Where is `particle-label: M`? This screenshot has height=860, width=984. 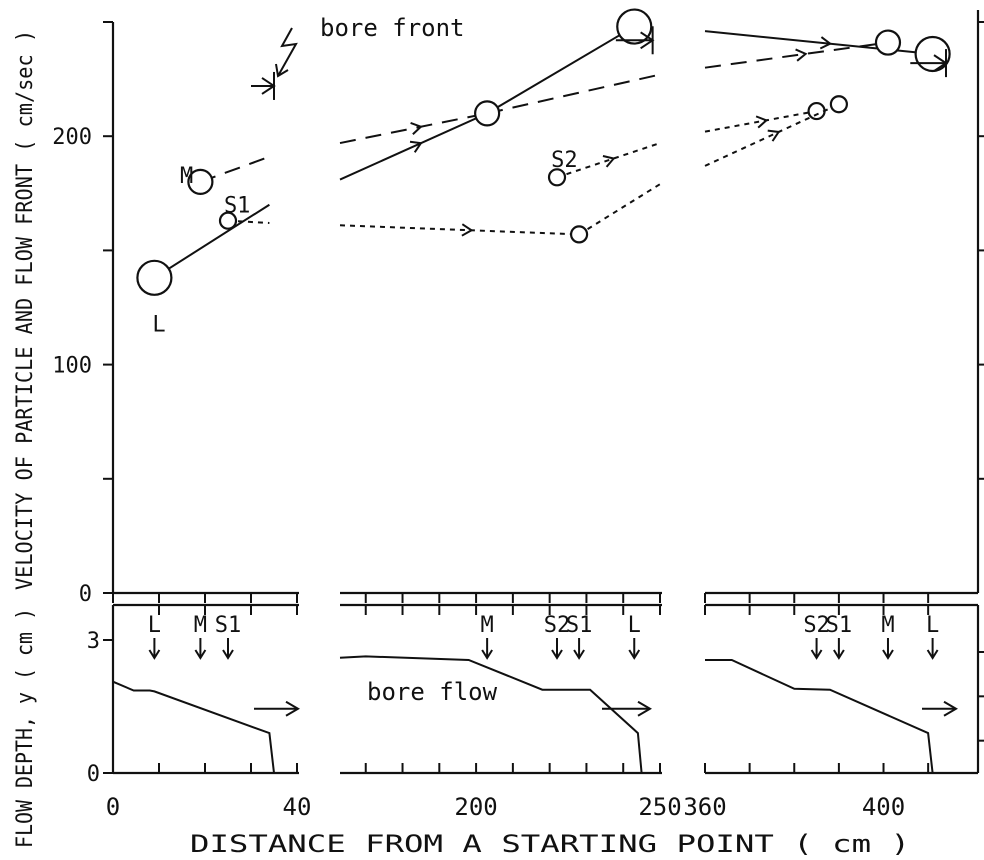 particle-label: M is located at coordinates (186, 176).